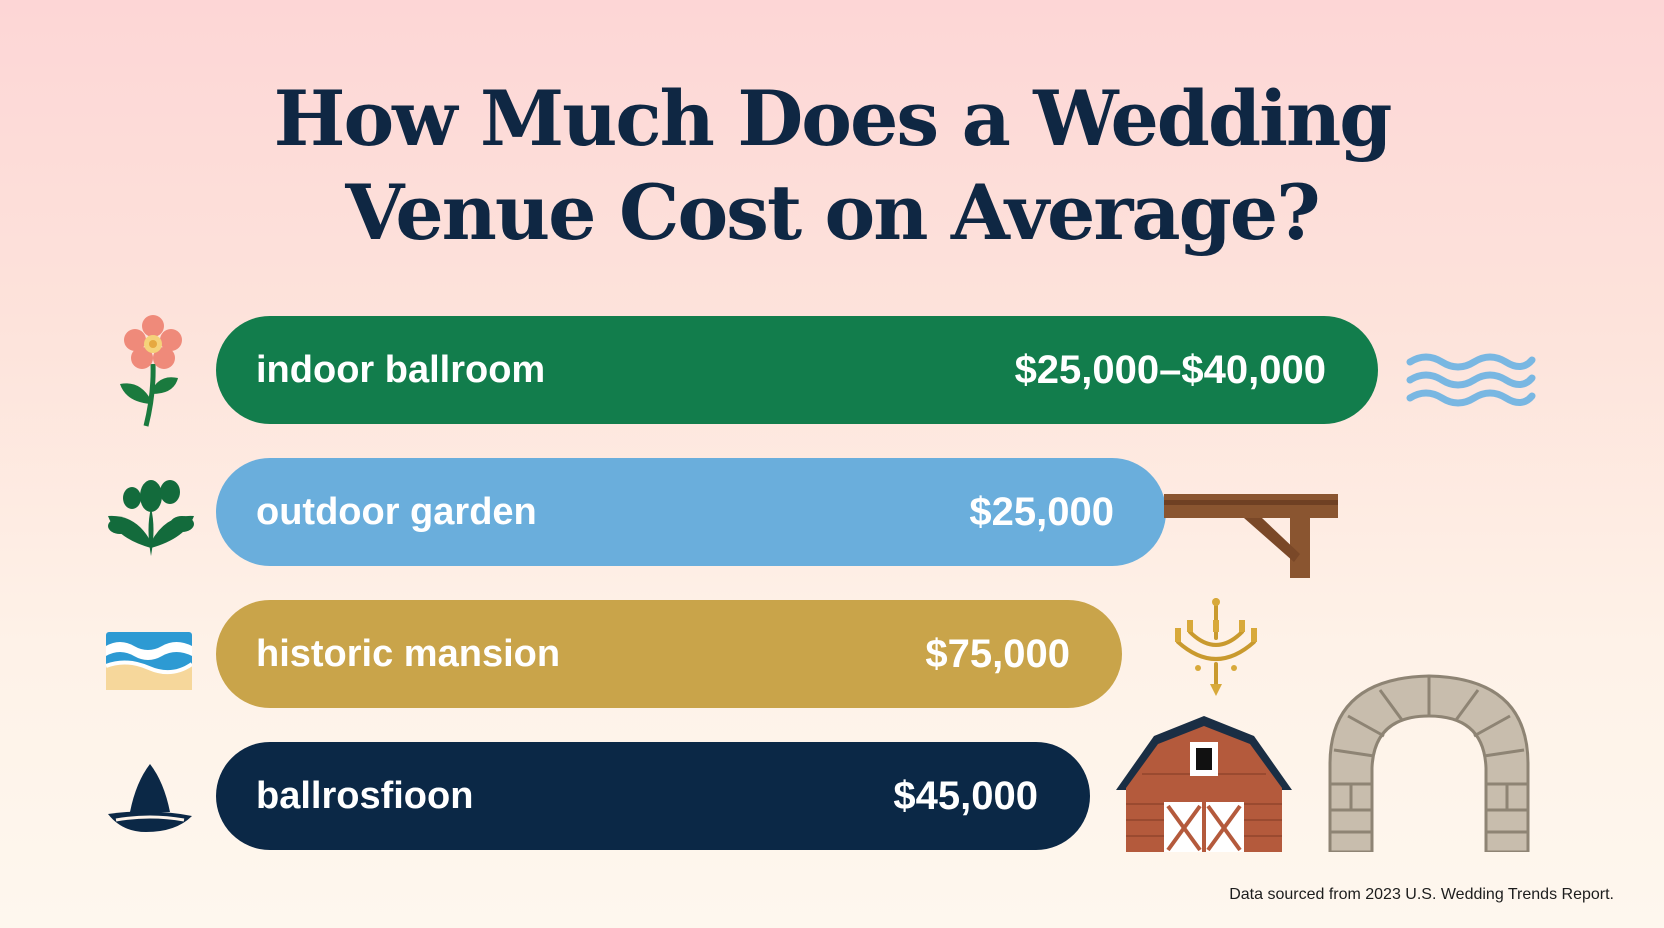 This screenshot has height=928, width=1664. I want to click on bar-label: outdoor garden, so click(396, 511).